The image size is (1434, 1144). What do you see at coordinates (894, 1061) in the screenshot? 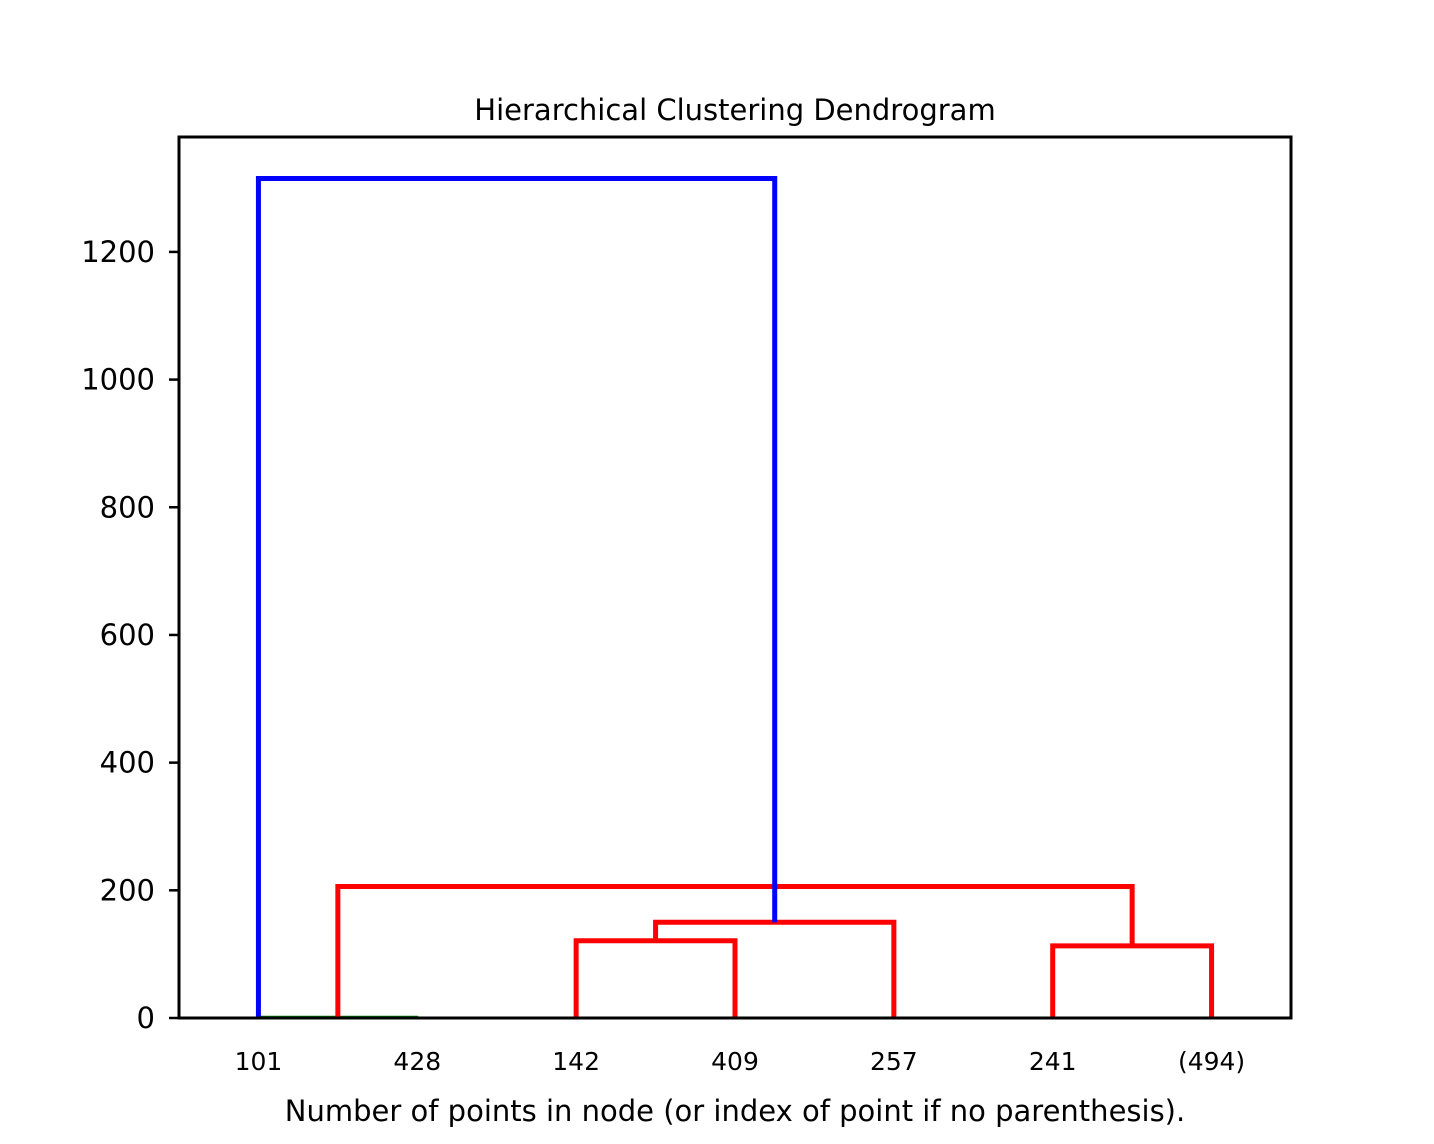
I see `x-leaf-label-4: 257` at bounding box center [894, 1061].